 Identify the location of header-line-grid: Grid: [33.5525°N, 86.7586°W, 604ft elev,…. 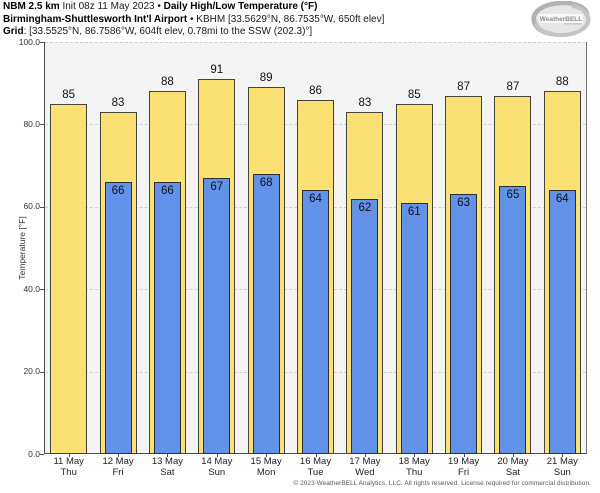
(193, 32).